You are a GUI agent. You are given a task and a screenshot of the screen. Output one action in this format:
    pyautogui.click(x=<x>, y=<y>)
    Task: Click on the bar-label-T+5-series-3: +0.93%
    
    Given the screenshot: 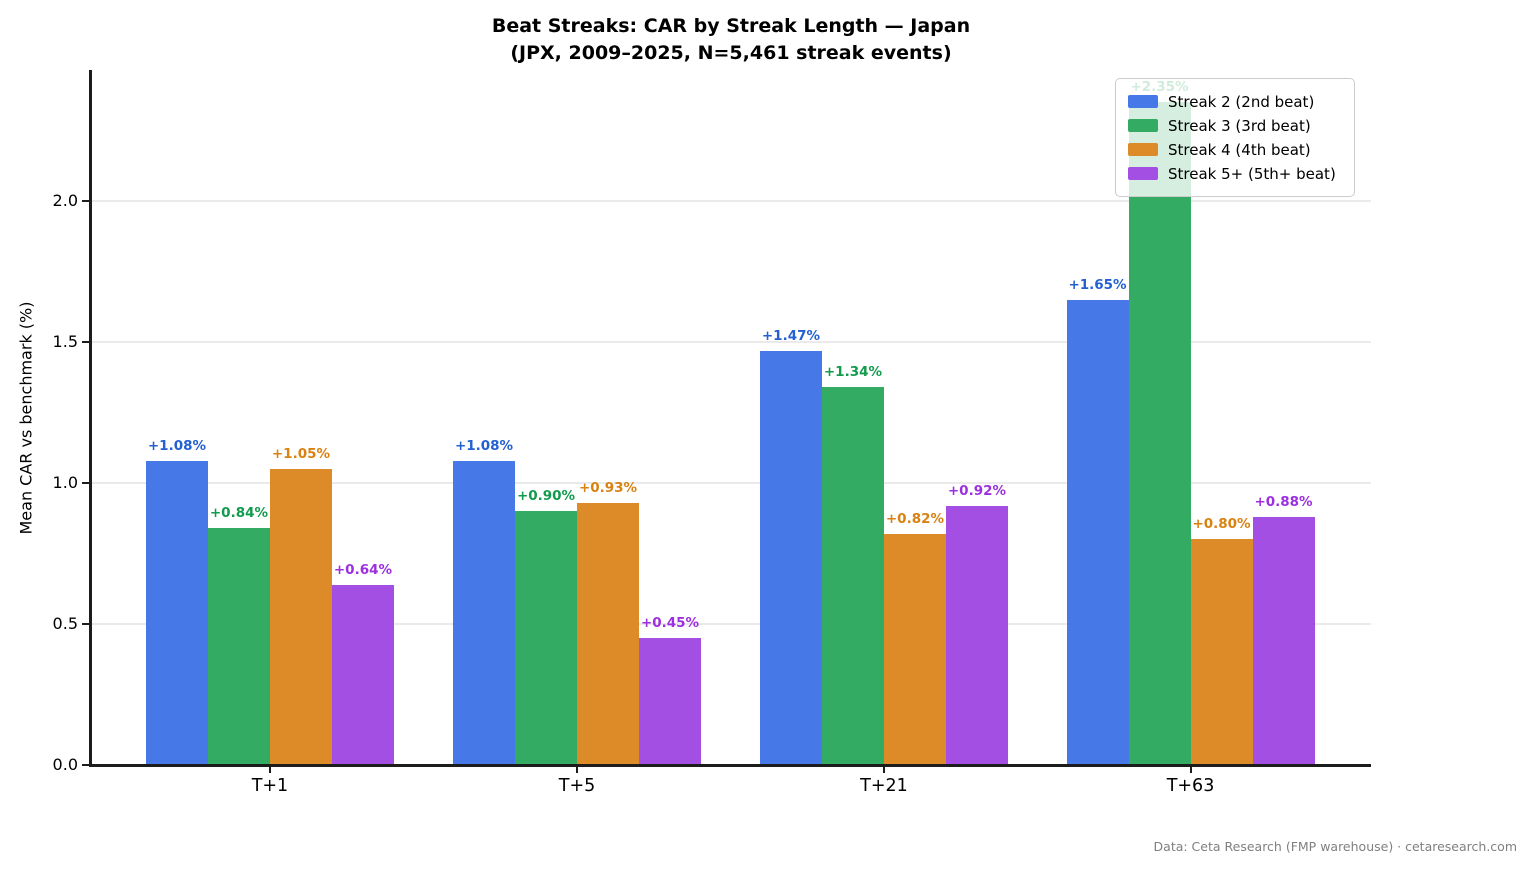 What is the action you would take?
    pyautogui.click(x=608, y=487)
    